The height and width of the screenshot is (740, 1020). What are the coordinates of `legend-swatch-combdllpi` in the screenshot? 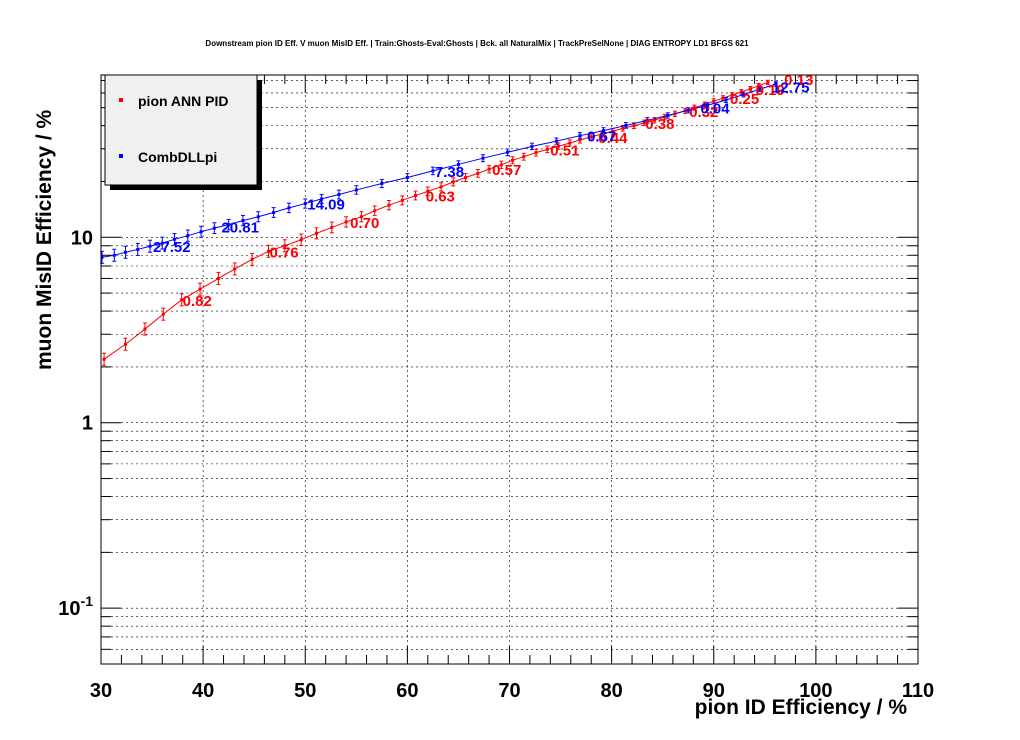 It's located at (121, 156).